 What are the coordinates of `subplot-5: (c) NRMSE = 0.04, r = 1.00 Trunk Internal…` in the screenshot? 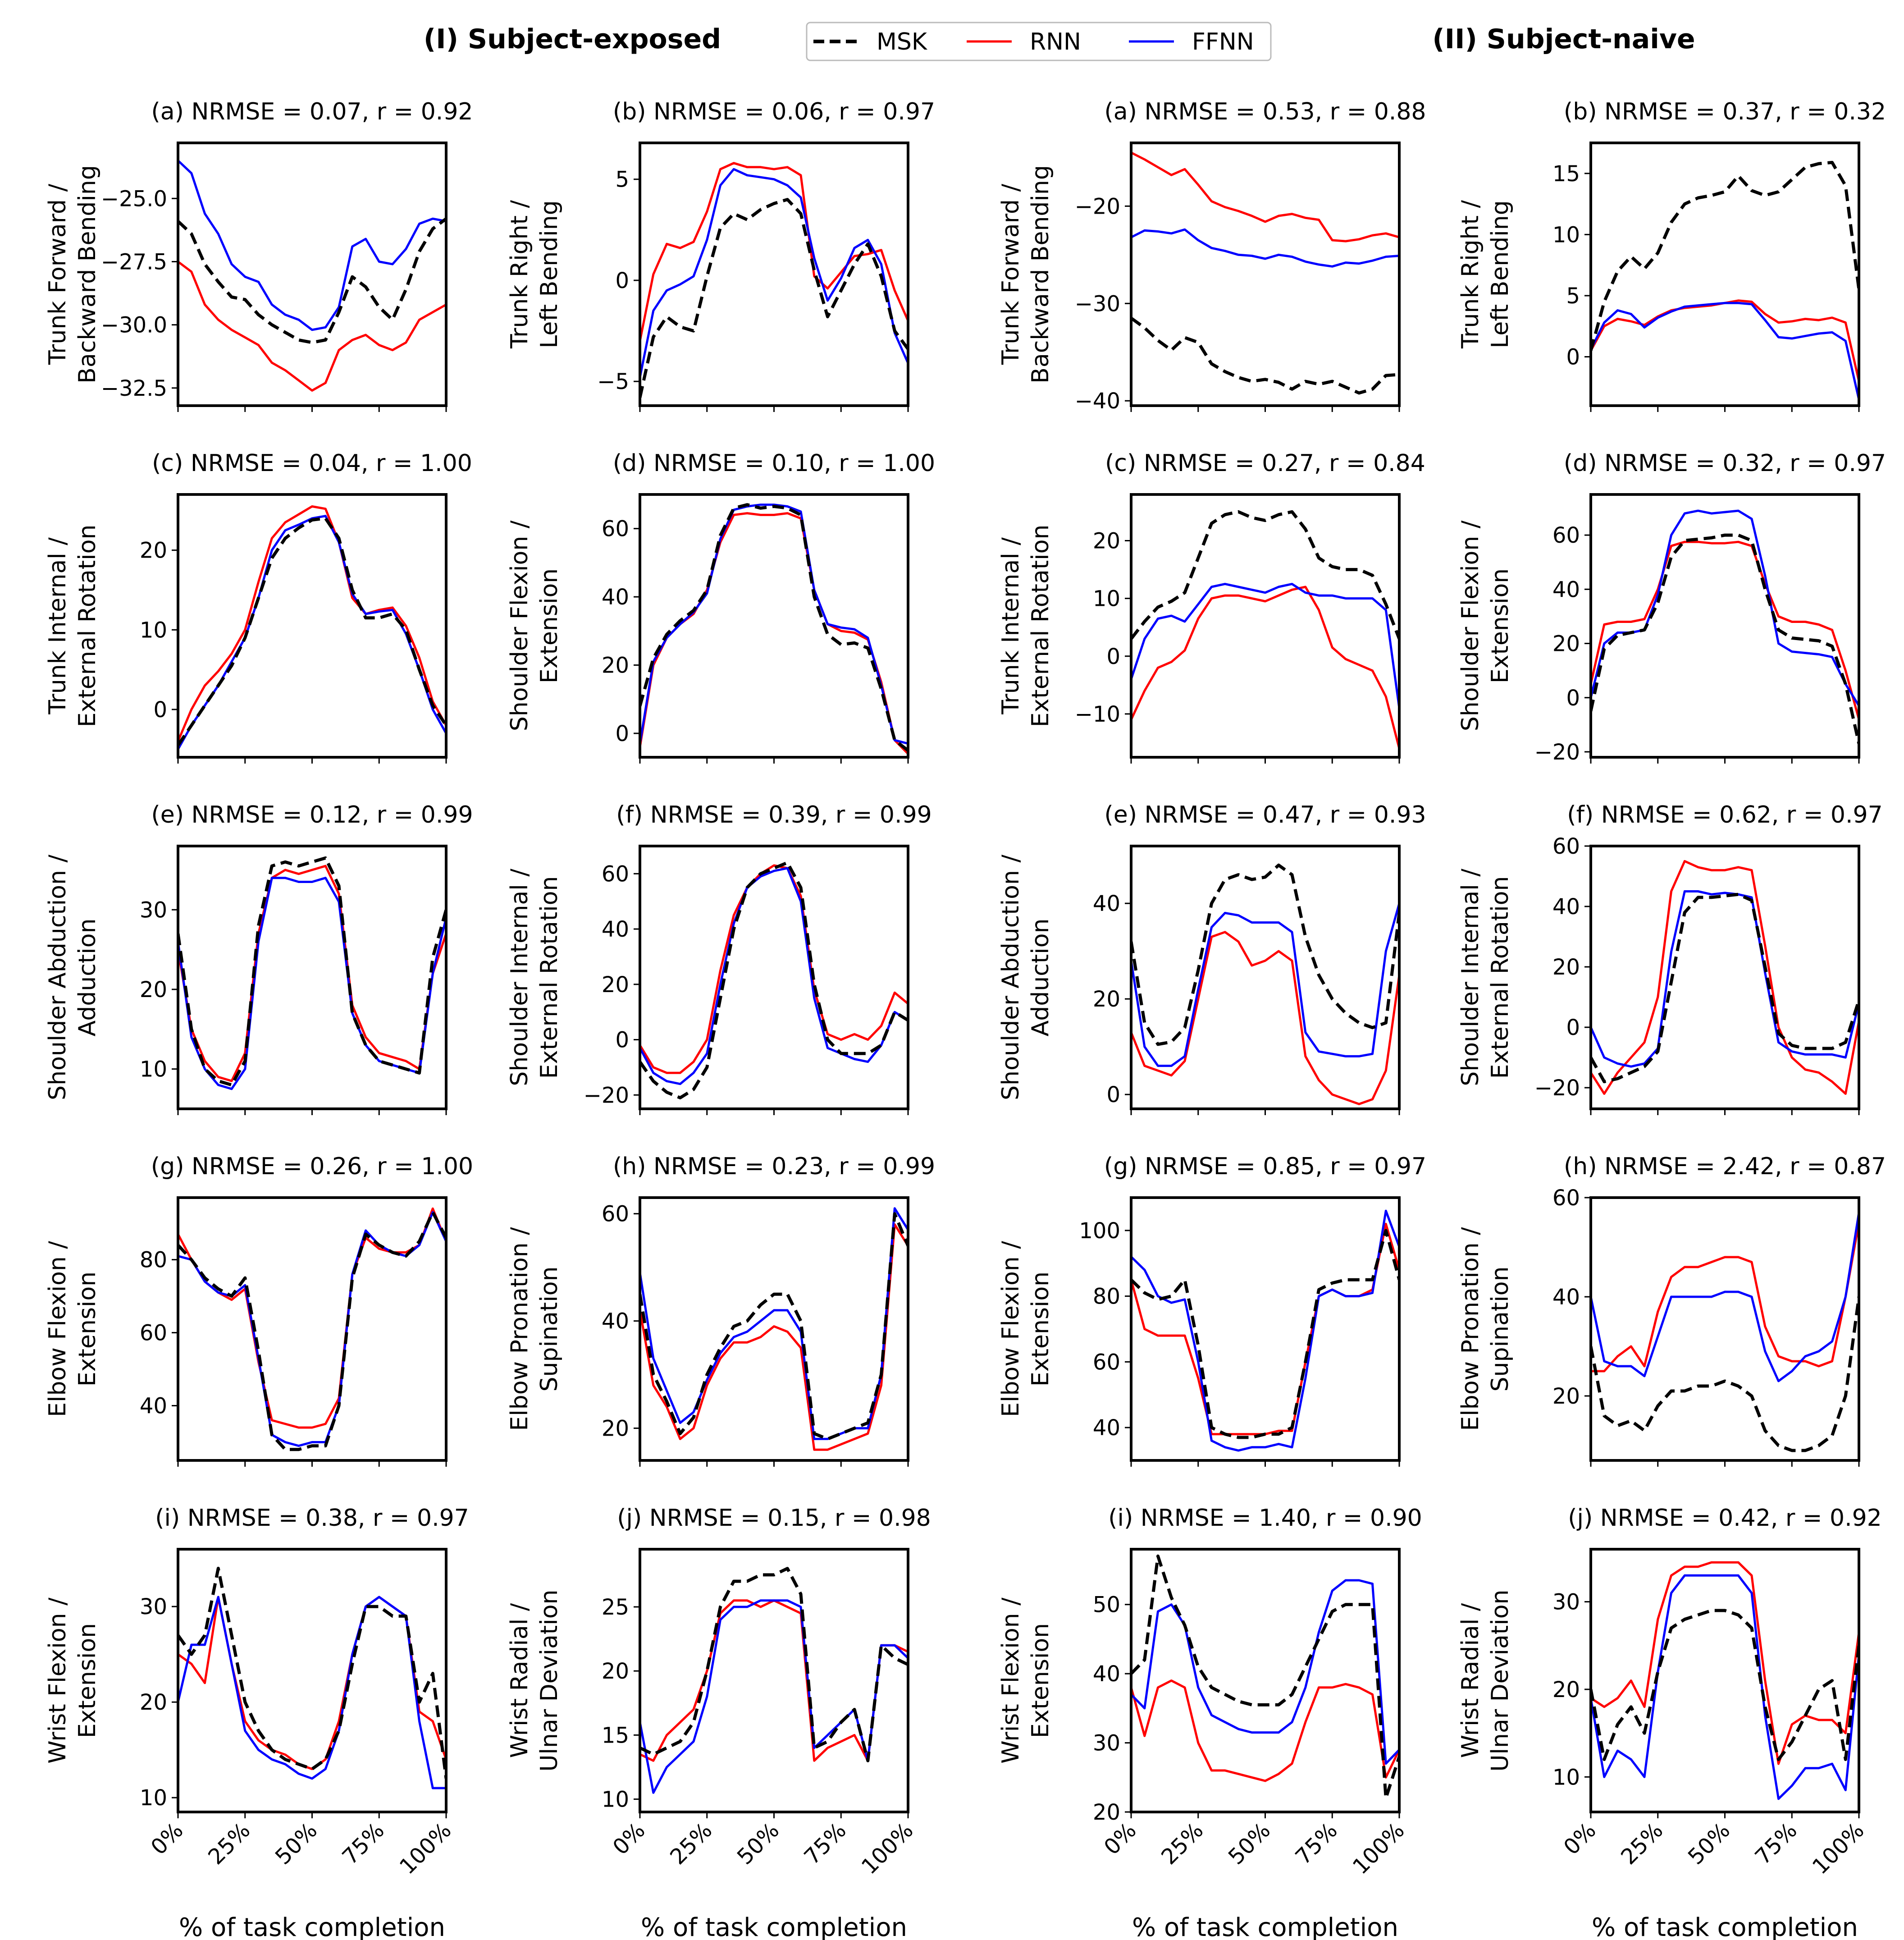 It's located at (258, 607).